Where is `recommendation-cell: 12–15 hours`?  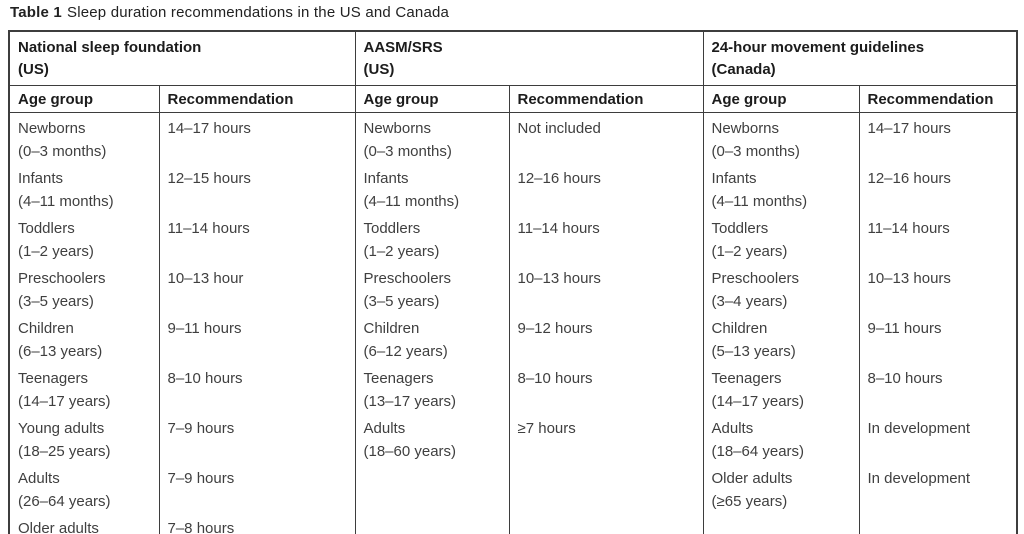
recommendation-cell: 12–15 hours is located at coordinates (256, 188).